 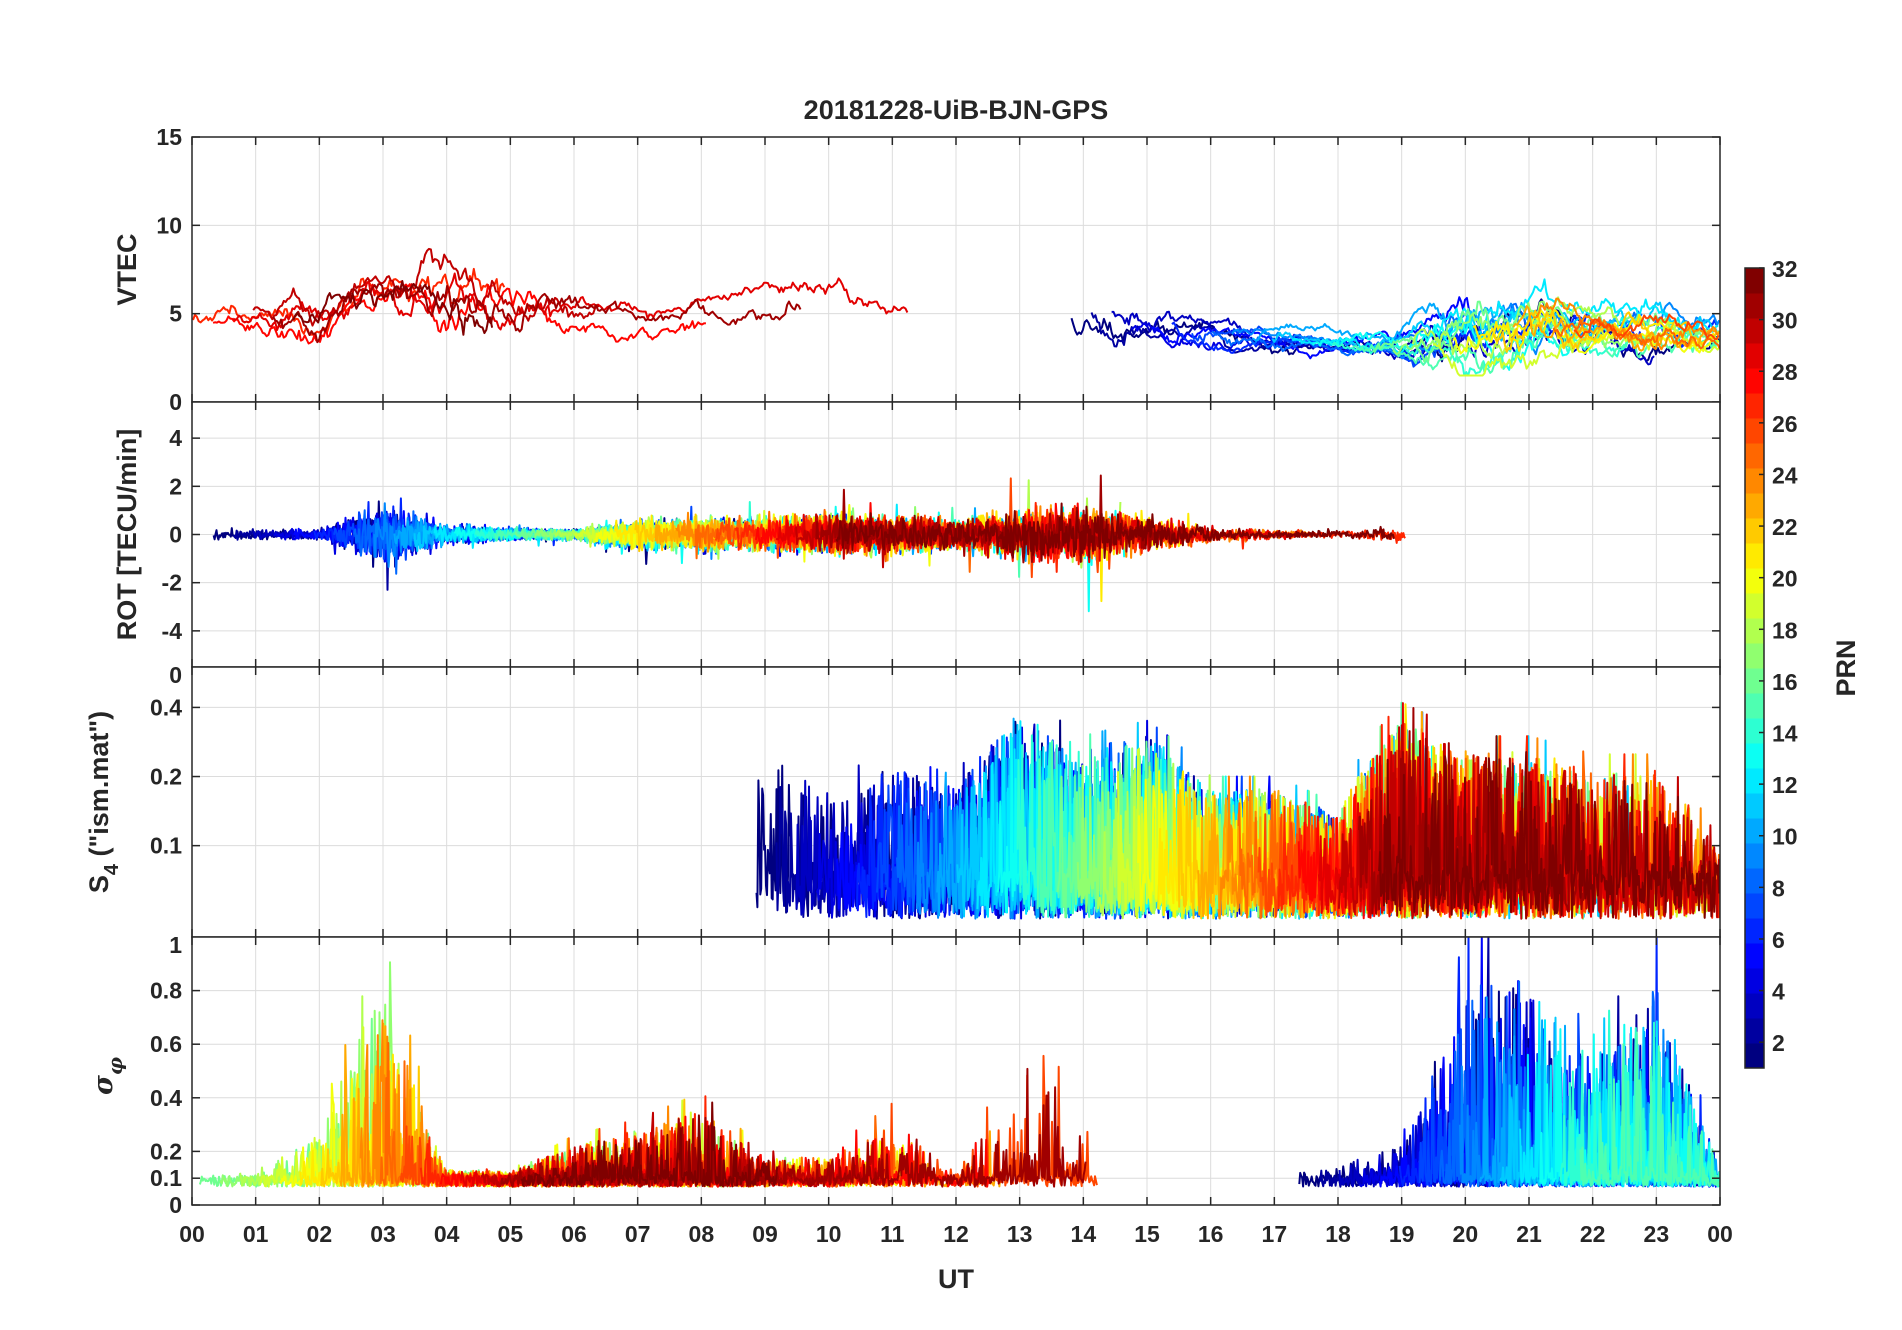 What do you see at coordinates (383, 1234) in the screenshot?
I see `x-tick-label: 03` at bounding box center [383, 1234].